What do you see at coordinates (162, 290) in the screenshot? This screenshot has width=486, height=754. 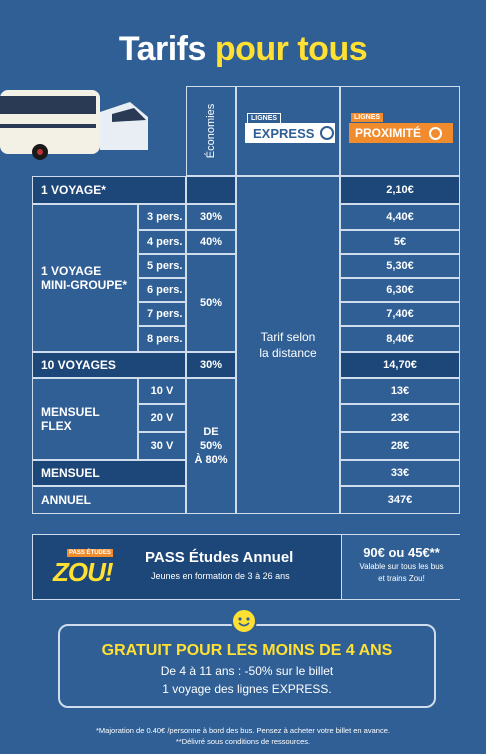 I see `mini-sub-6: 6 pers.` at bounding box center [162, 290].